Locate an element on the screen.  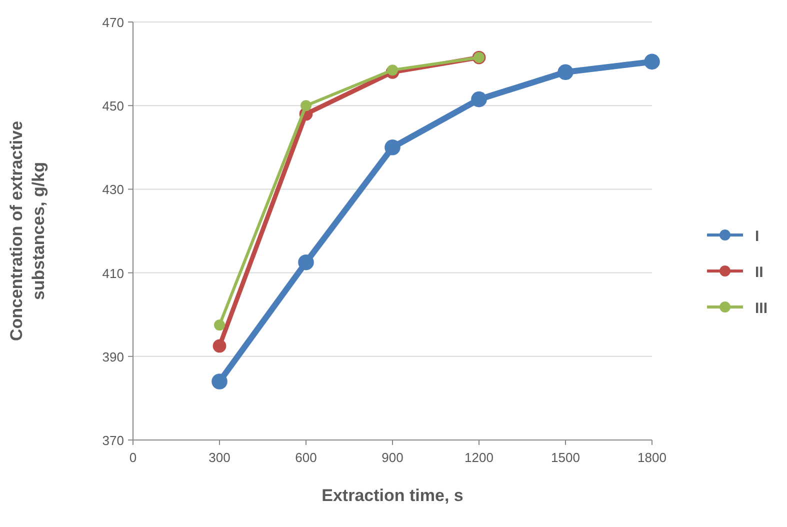
legend-label: III is located at coordinates (761, 308).